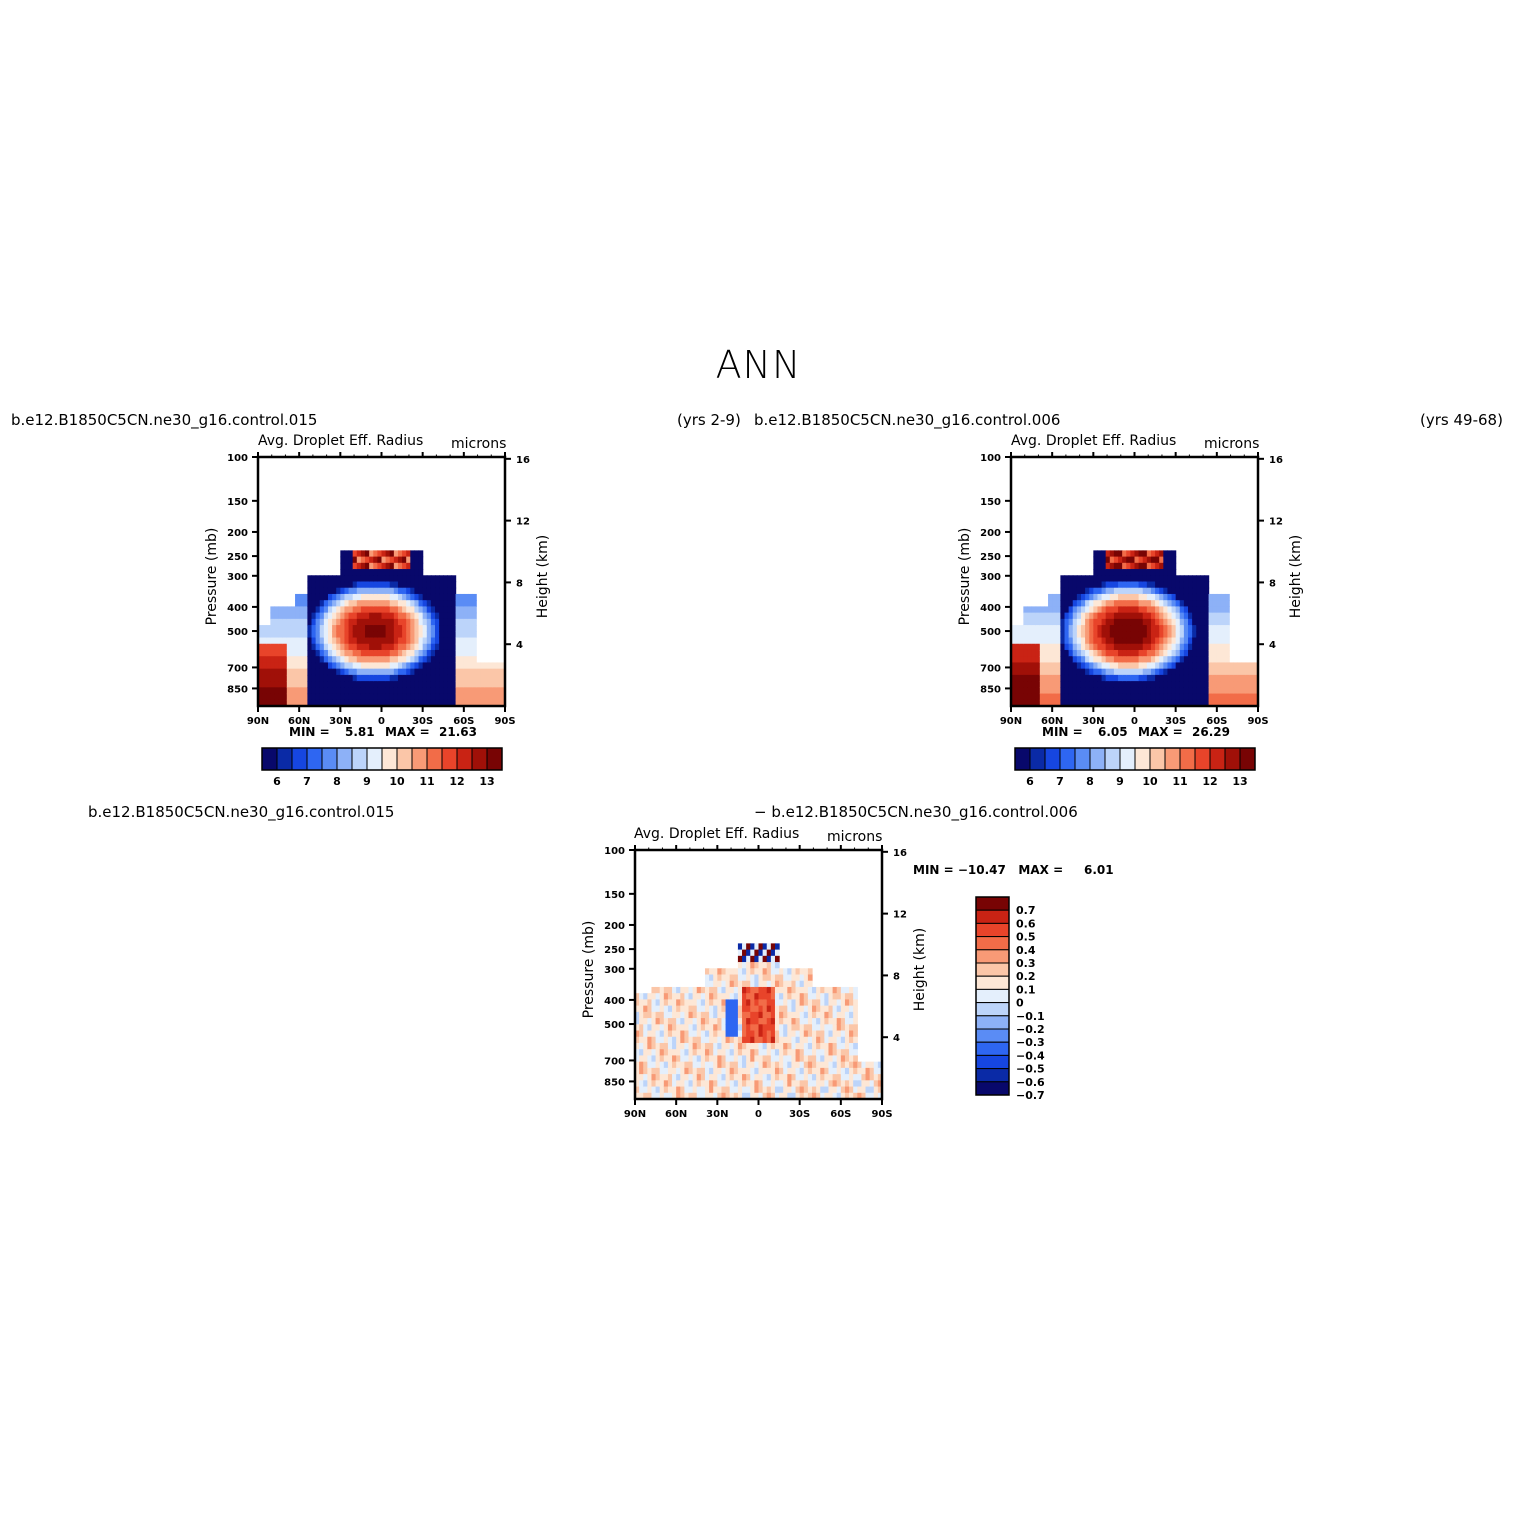  Describe the element at coordinates (916, 812) in the screenshot. I see `panel3-case-right: − b.e12.B1850C5CN.ne30_g16.control.006` at that location.